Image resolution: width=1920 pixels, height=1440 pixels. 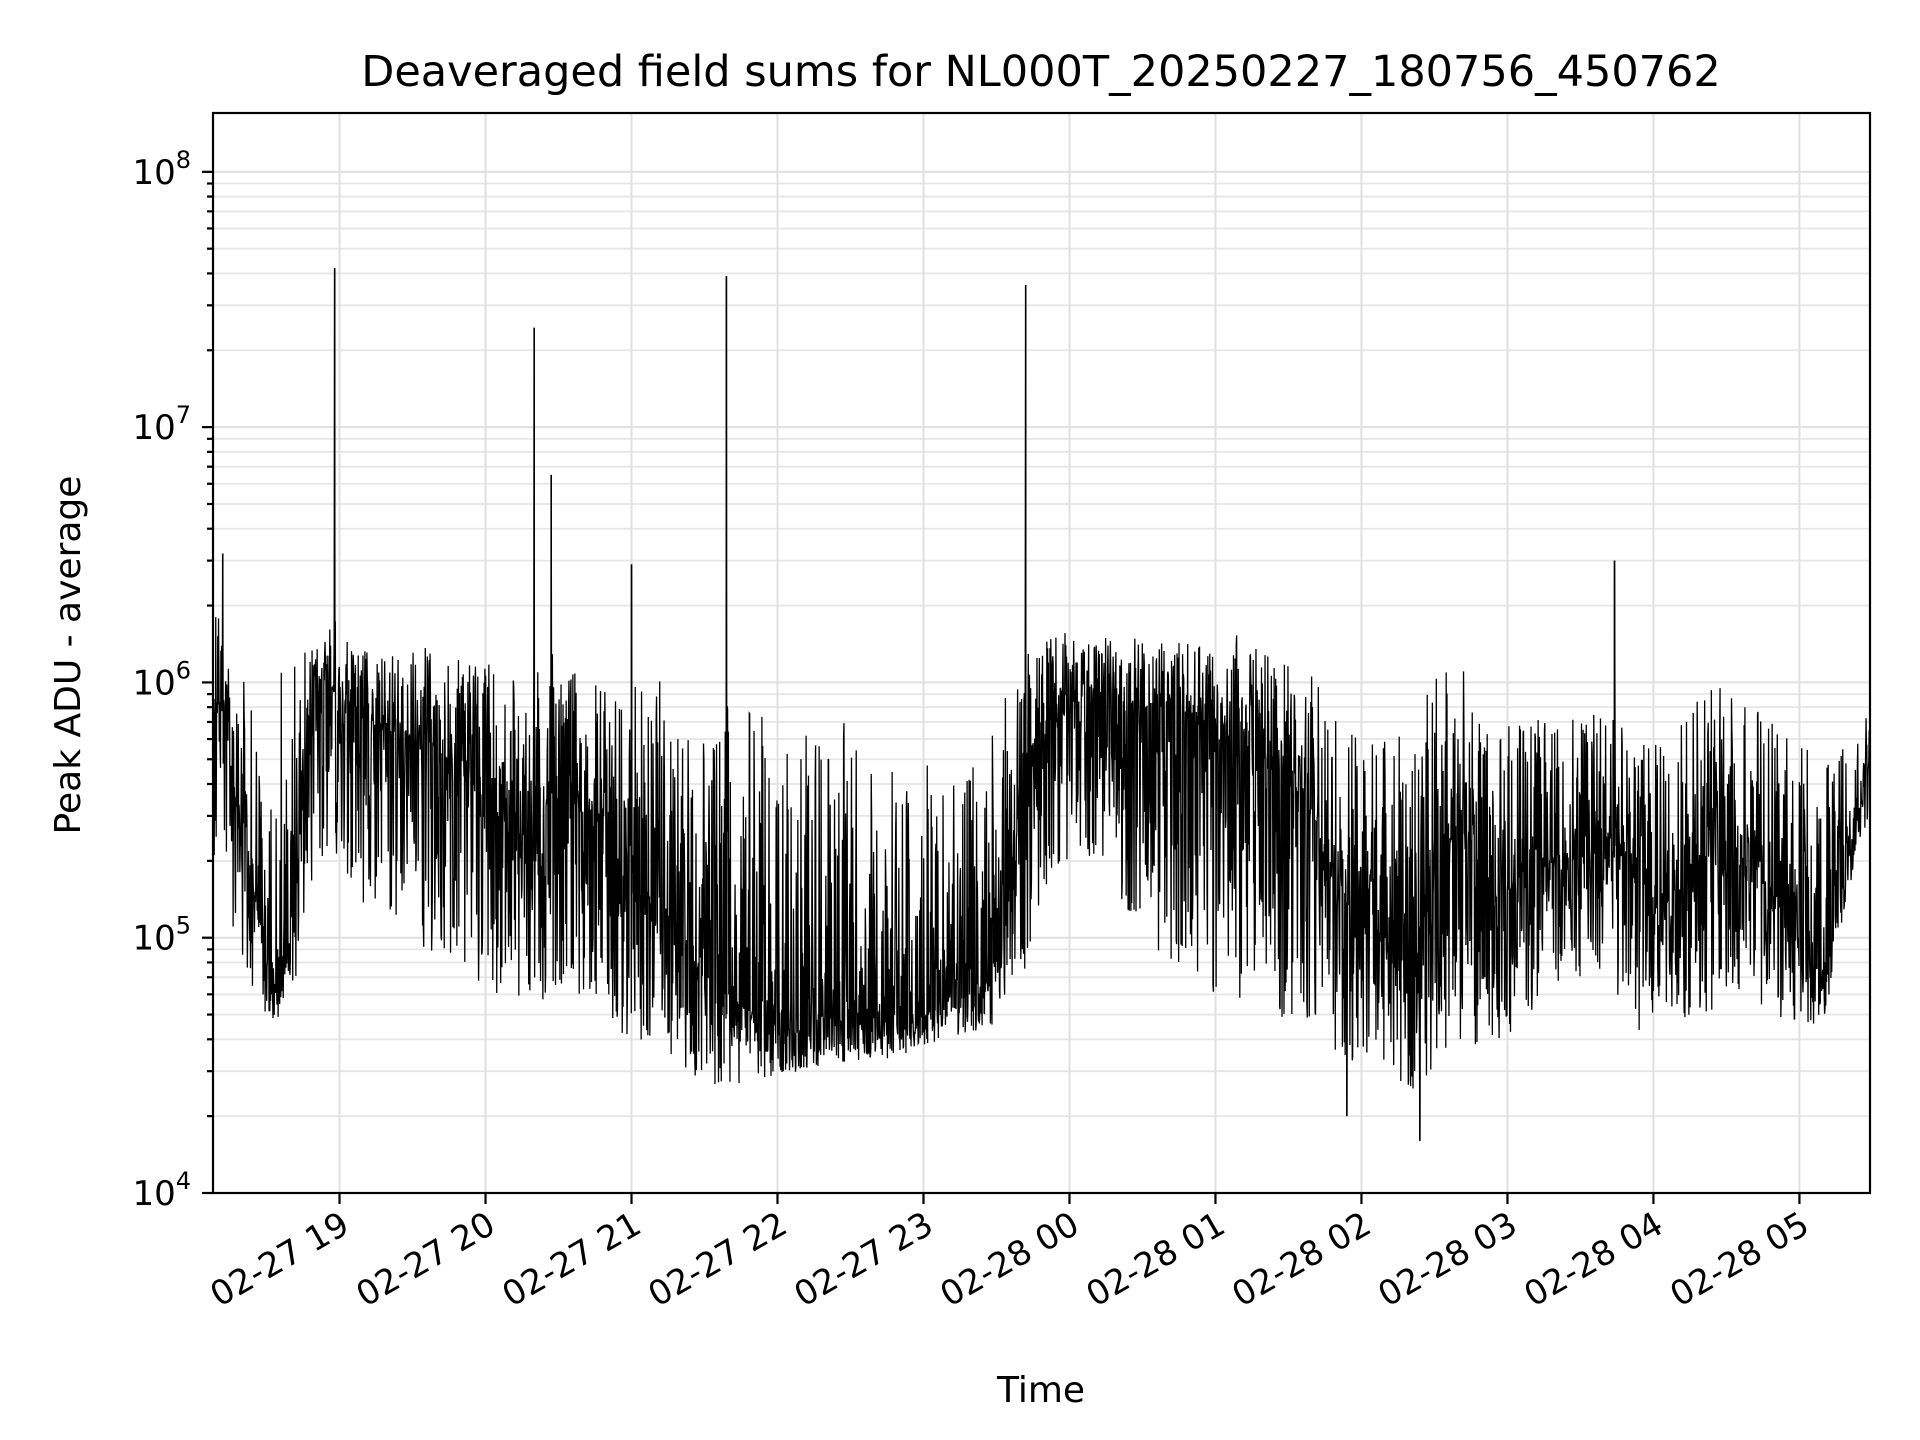 I want to click on x-axis-label: Time, so click(x=1040, y=1390).